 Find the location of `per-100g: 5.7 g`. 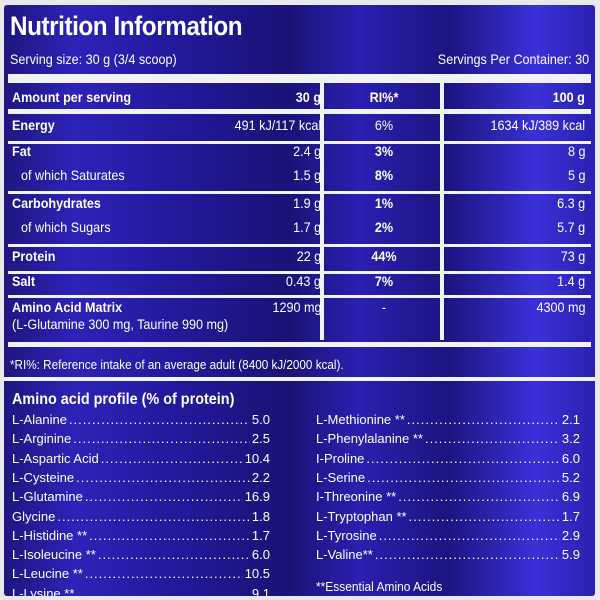

per-100g: 5.7 g is located at coordinates (570, 227).